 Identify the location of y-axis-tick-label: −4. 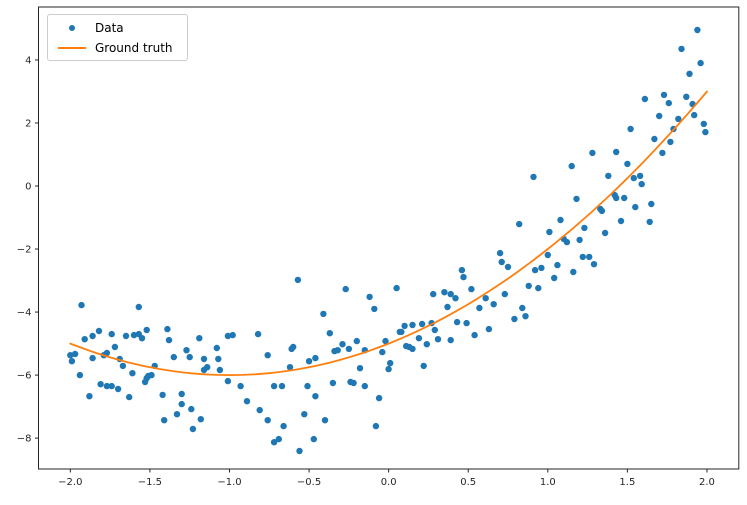
(24, 313).